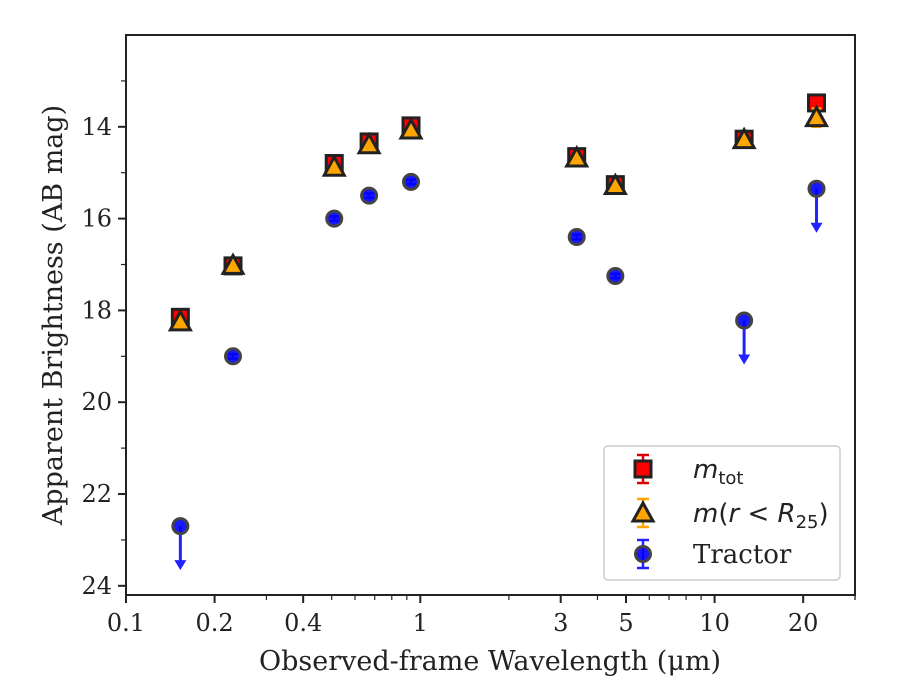 This screenshot has width=900, height=700. Describe the element at coordinates (126, 623) in the screenshot. I see `x-tick-label: 0.1` at that location.